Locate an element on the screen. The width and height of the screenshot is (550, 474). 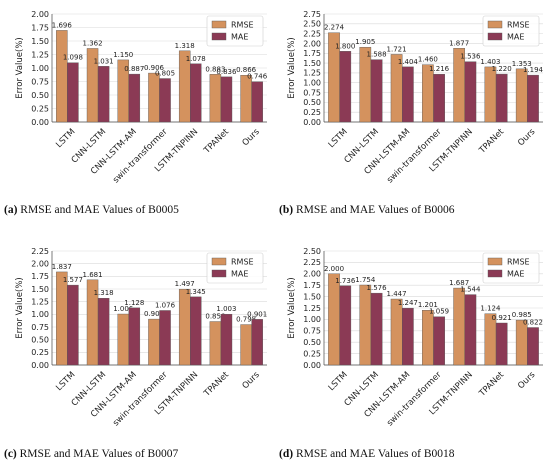
bar-value-label: 1.800 is located at coordinates (345, 46).